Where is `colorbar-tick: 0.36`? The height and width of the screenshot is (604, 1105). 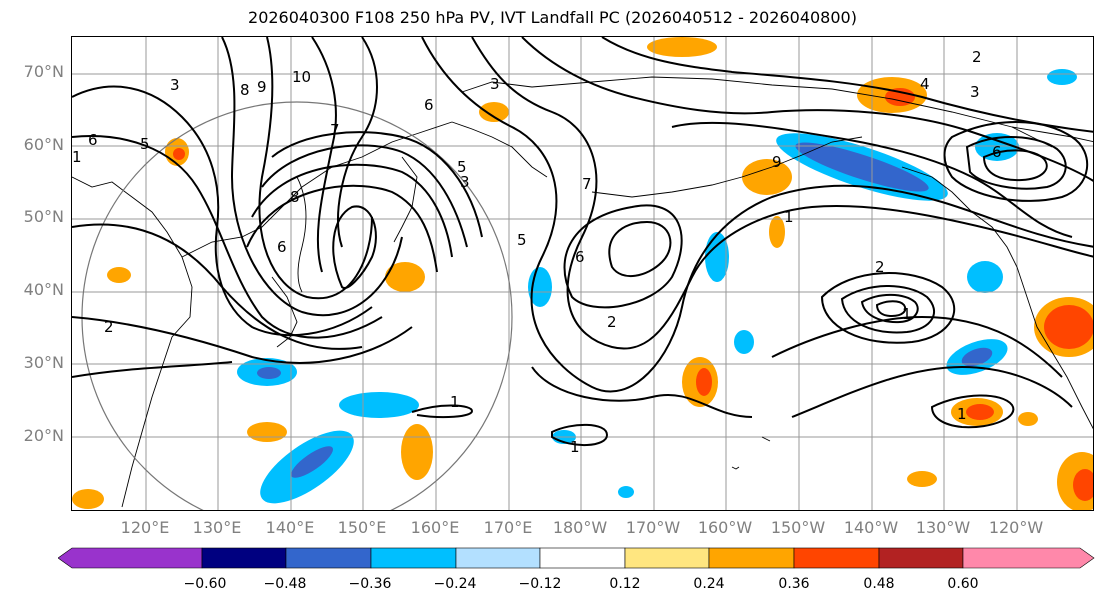
colorbar-tick: 0.36 is located at coordinates (794, 584).